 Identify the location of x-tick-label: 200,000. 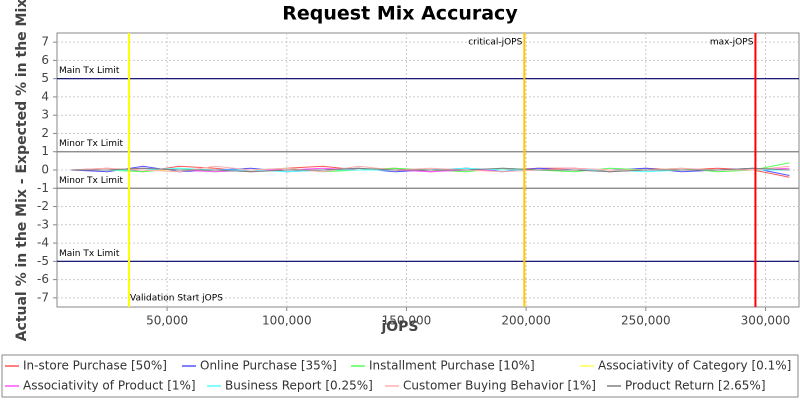
(526, 321).